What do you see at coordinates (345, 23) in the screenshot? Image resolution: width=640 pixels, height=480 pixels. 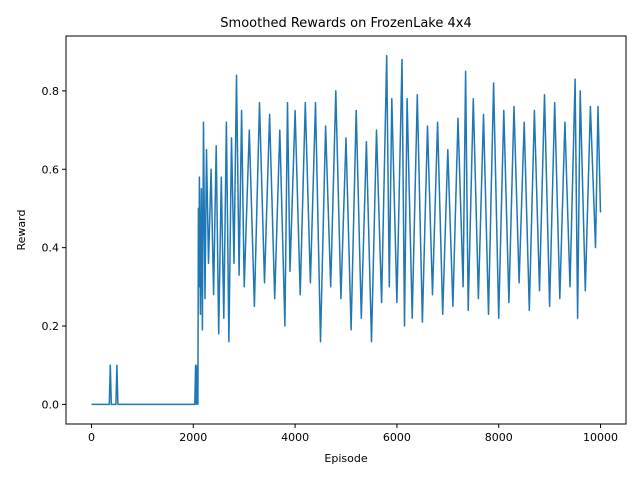 I see `chart-title: Smoothed Rewards on FrozenLake 4x4` at bounding box center [345, 23].